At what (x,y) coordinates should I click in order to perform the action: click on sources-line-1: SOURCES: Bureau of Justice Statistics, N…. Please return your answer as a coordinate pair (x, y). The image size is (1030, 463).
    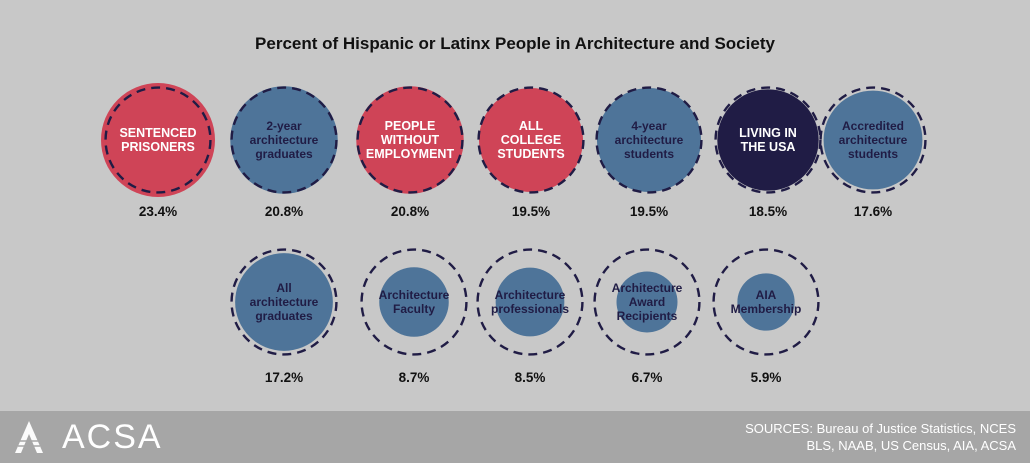
    Looking at the image, I should click on (880, 428).